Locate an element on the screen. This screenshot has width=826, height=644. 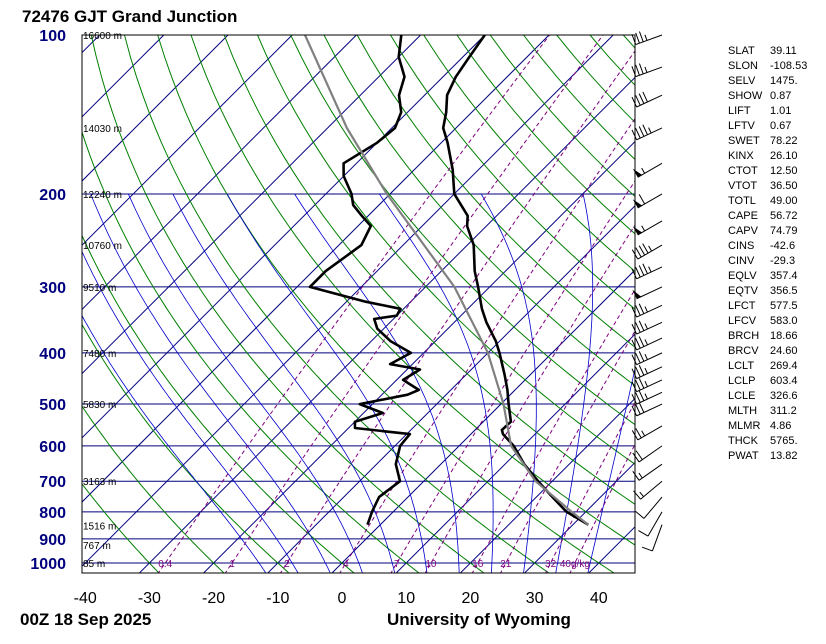
observation-time: 00Z 18 Sep 2025 is located at coordinates (85, 619).